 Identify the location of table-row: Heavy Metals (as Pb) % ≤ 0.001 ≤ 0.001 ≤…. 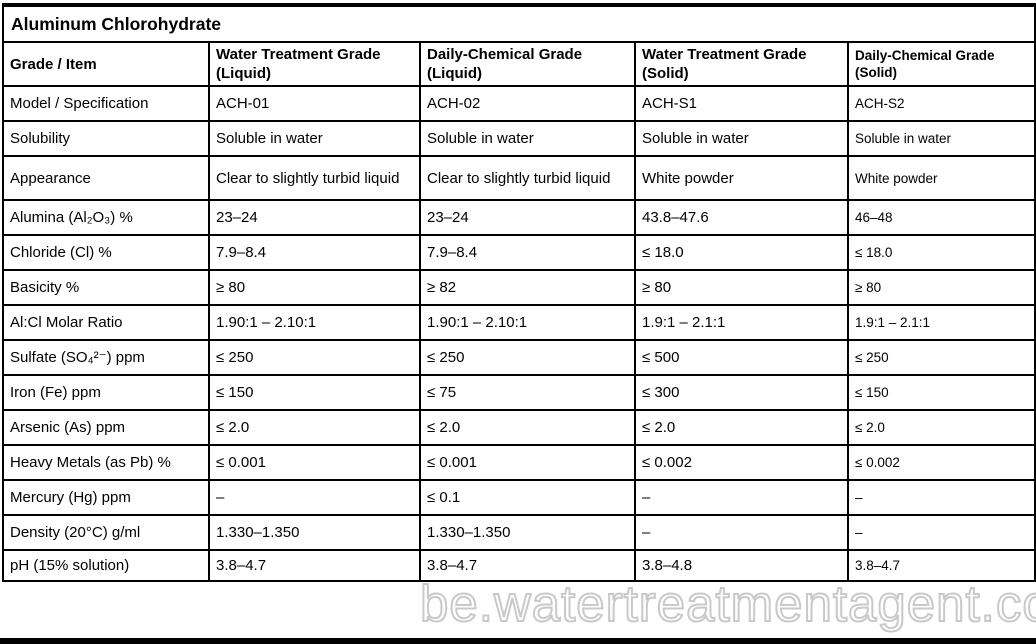
(519, 463).